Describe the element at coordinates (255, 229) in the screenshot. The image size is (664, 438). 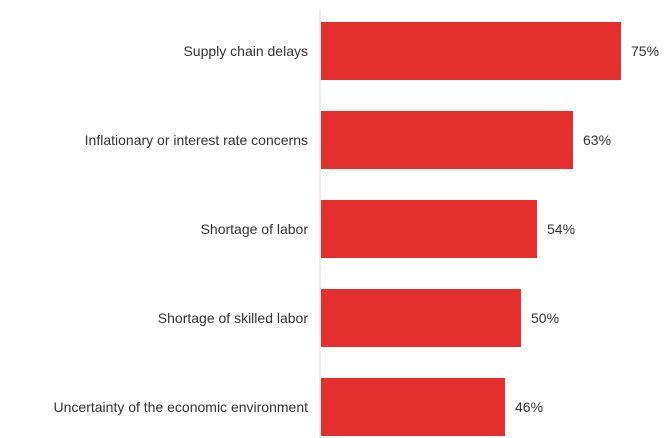
I see `category-label-3: Shortage of labor` at that location.